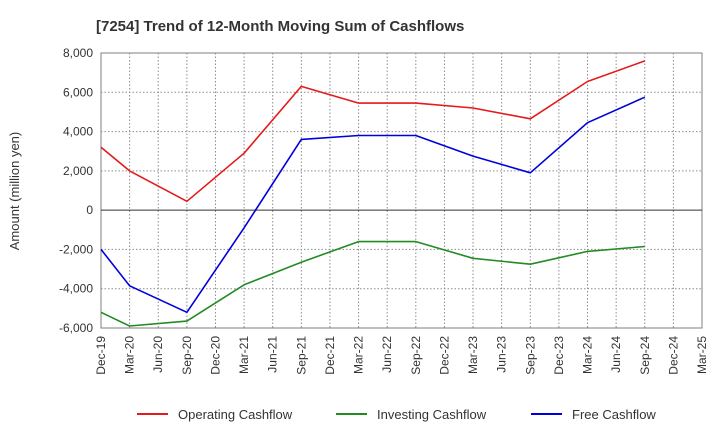 This screenshot has width=720, height=445. I want to click on y-tick-label: 2,000, so click(78, 171).